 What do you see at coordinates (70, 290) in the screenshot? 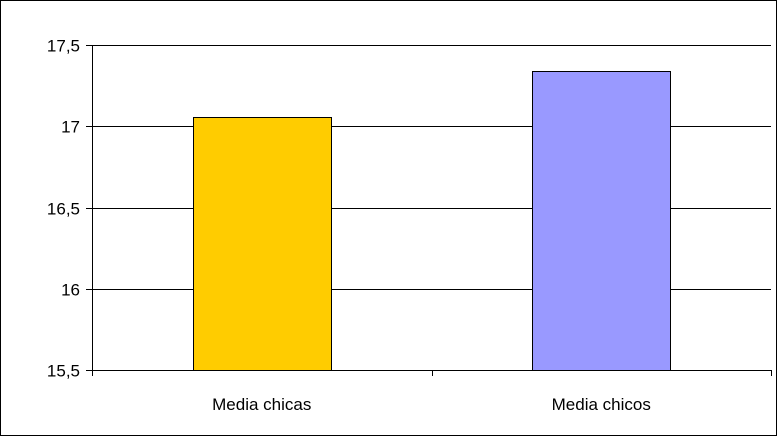
I see `y-tick-label: 16` at bounding box center [70, 290].